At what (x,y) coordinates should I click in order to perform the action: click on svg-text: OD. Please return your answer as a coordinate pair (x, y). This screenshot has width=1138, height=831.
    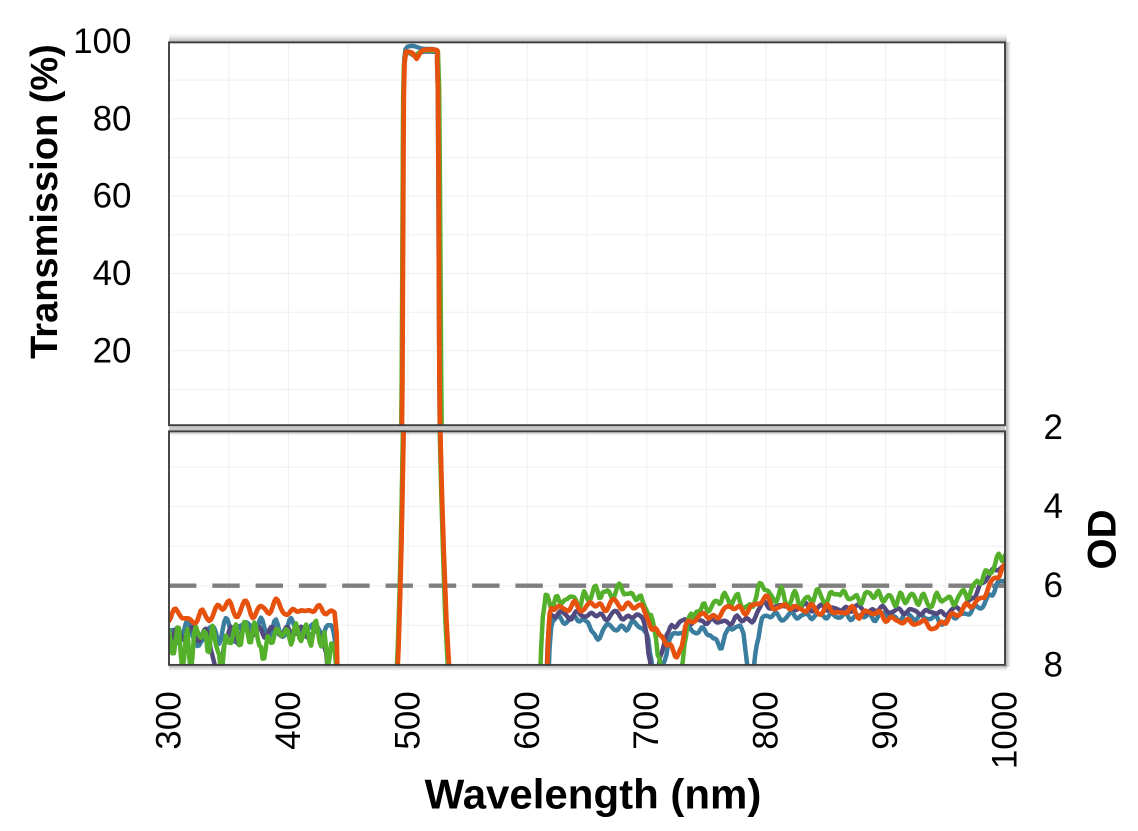
    Looking at the image, I should click on (1103, 540).